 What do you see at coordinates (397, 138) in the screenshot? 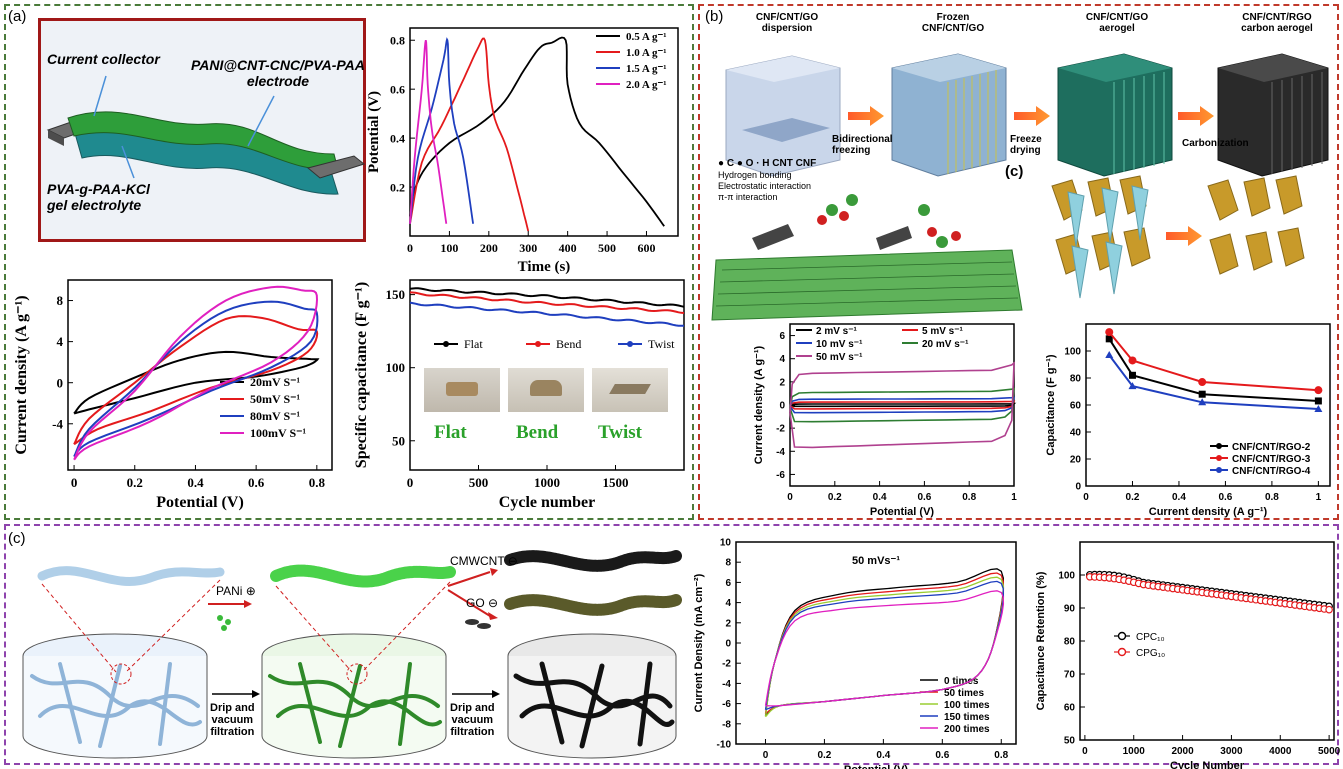
I see `y-tick-label: 0.4` at bounding box center [397, 138].